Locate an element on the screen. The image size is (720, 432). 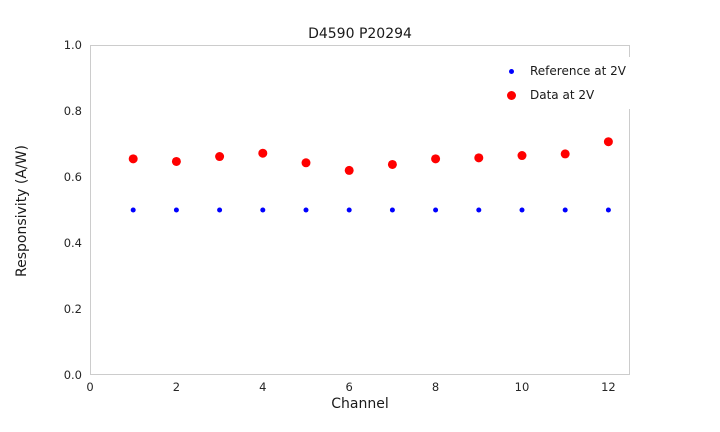
y-tick-label: 0.8 is located at coordinates (73, 111).